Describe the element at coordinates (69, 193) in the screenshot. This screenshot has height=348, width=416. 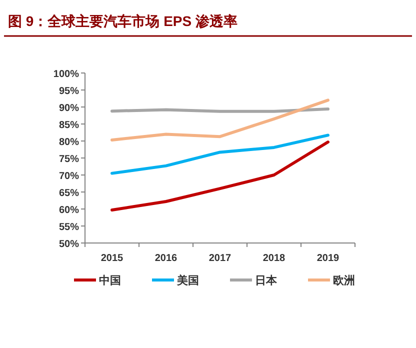
I see `y-tick-label: 65%` at that location.